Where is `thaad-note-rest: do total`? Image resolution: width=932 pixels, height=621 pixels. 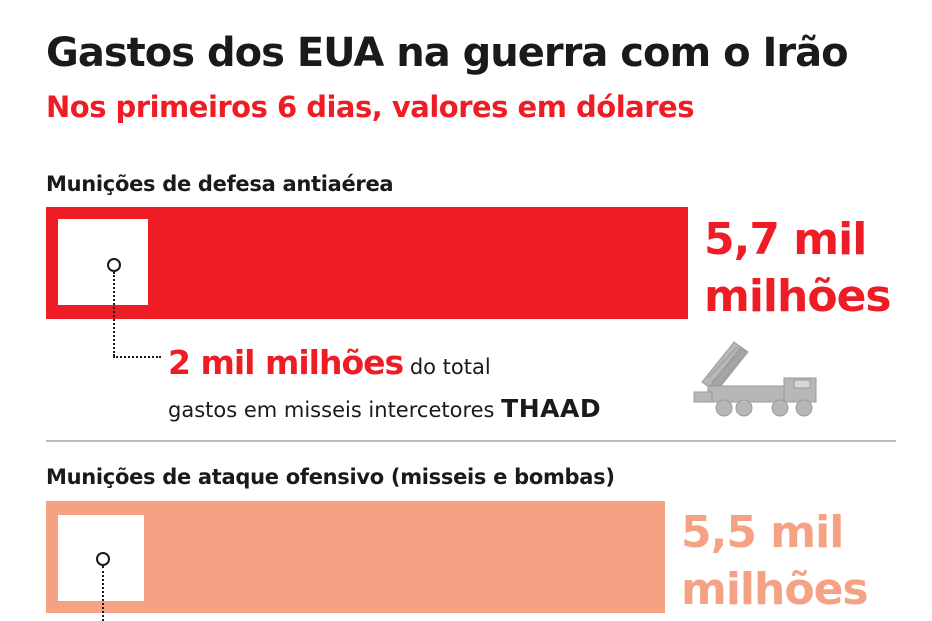 thaad-note-rest: do total is located at coordinates (447, 367).